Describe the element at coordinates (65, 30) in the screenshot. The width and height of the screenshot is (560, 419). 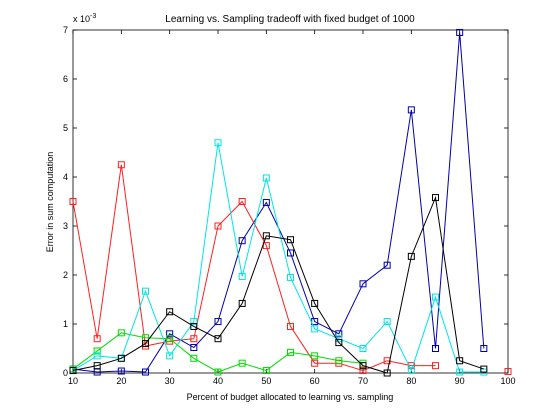
I see `y-tick-label: 7` at that location.